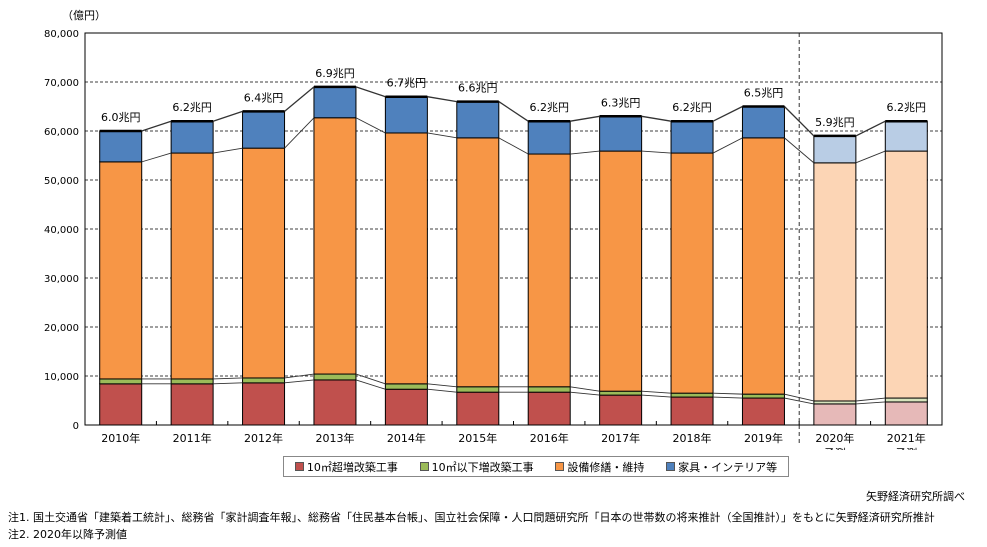 This screenshot has height=547, width=987. Describe the element at coordinates (915, 496) in the screenshot. I see `source-credit: 矢野経済研究所調べ` at that location.